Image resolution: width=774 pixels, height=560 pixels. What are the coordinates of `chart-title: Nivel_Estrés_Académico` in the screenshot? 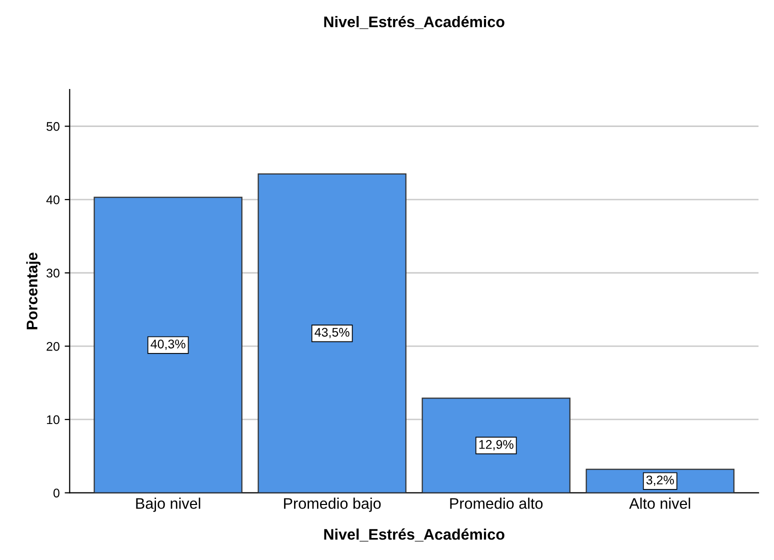 It's located at (414, 22).